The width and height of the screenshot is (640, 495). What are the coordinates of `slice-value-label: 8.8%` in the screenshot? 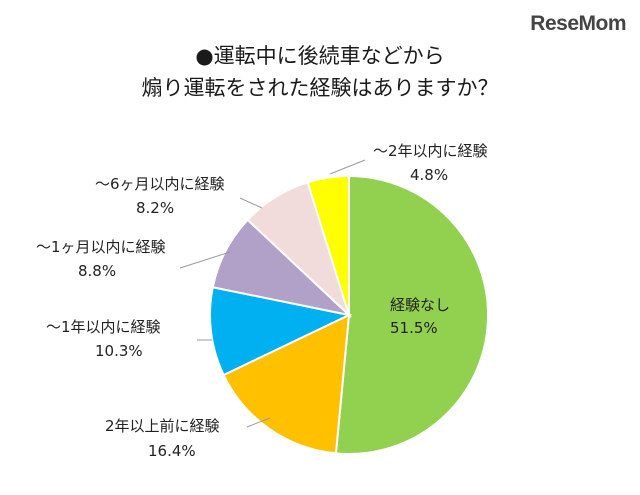 It's located at (97, 271).